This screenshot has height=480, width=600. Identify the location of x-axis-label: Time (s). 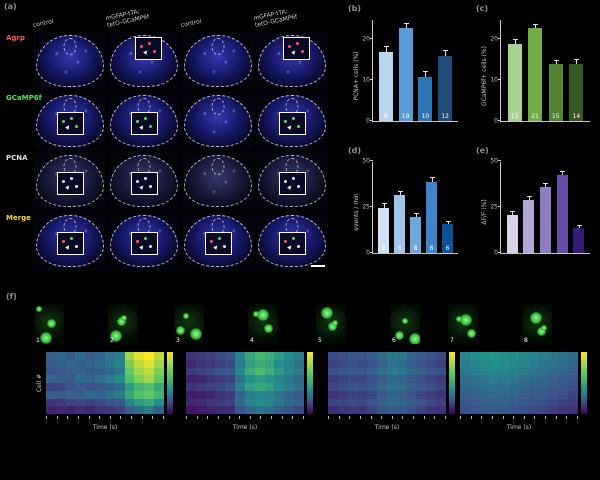
(387, 427).